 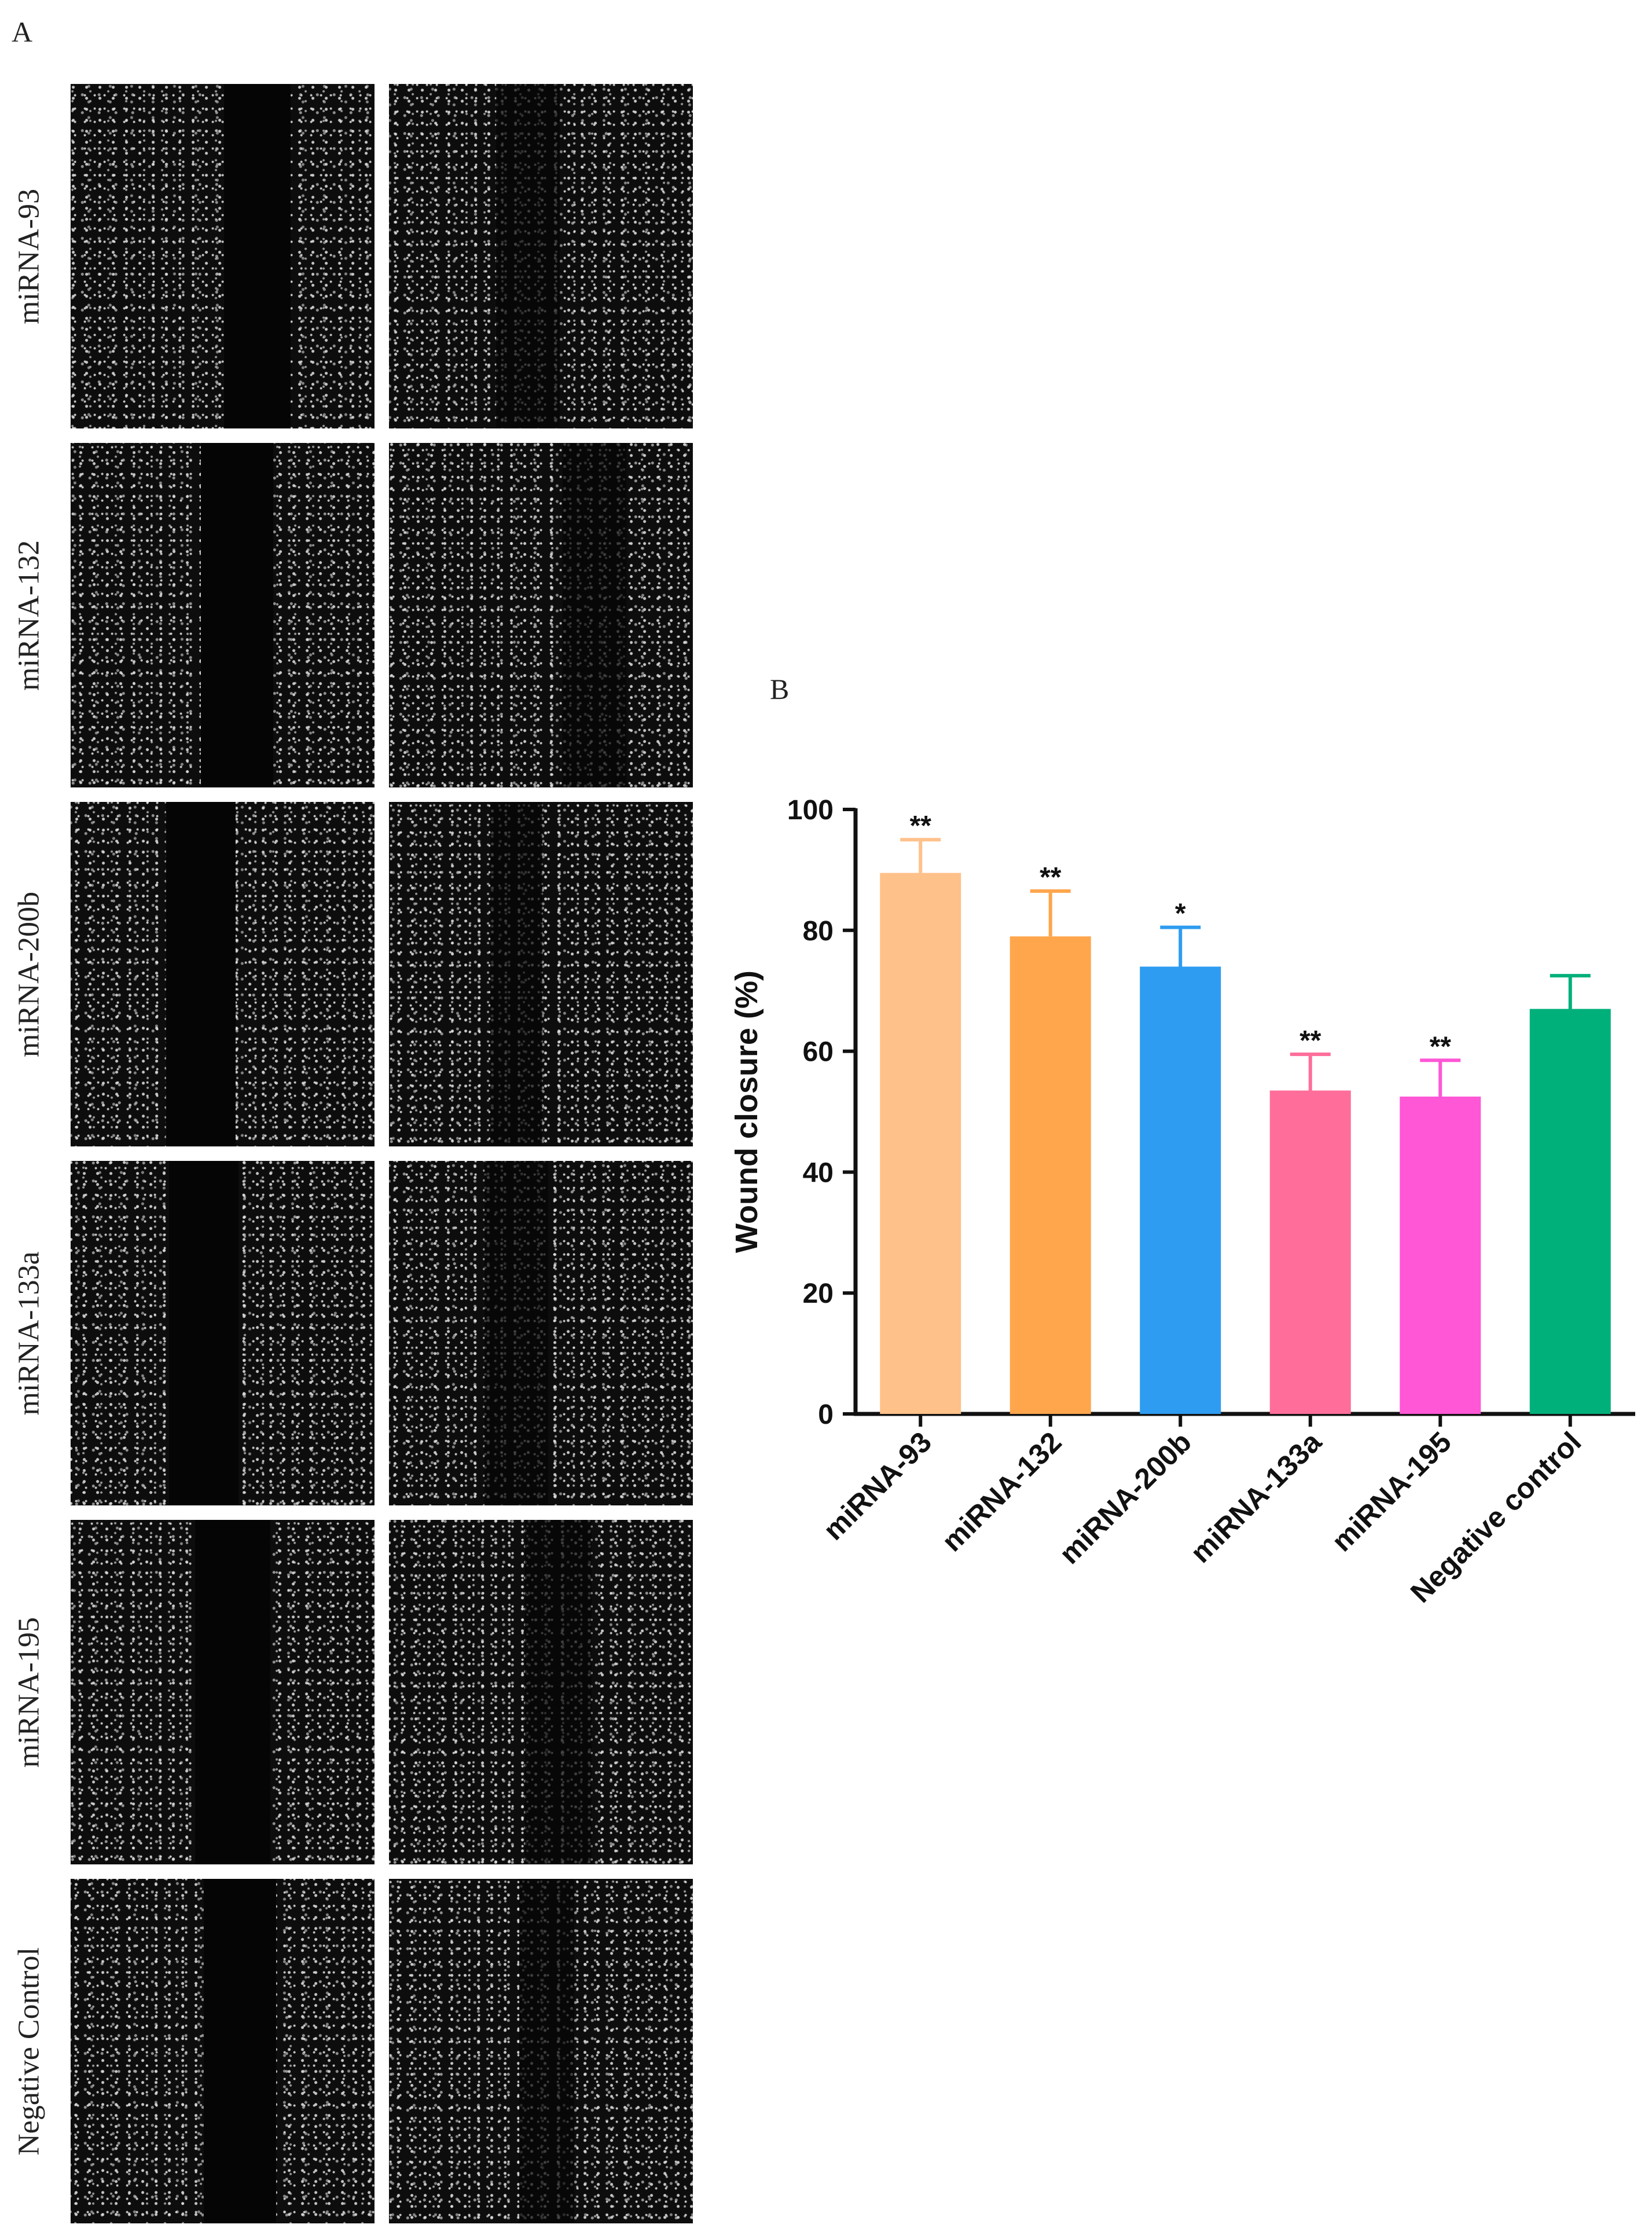 I want to click on y-tick-label: 20, so click(x=818, y=1294).